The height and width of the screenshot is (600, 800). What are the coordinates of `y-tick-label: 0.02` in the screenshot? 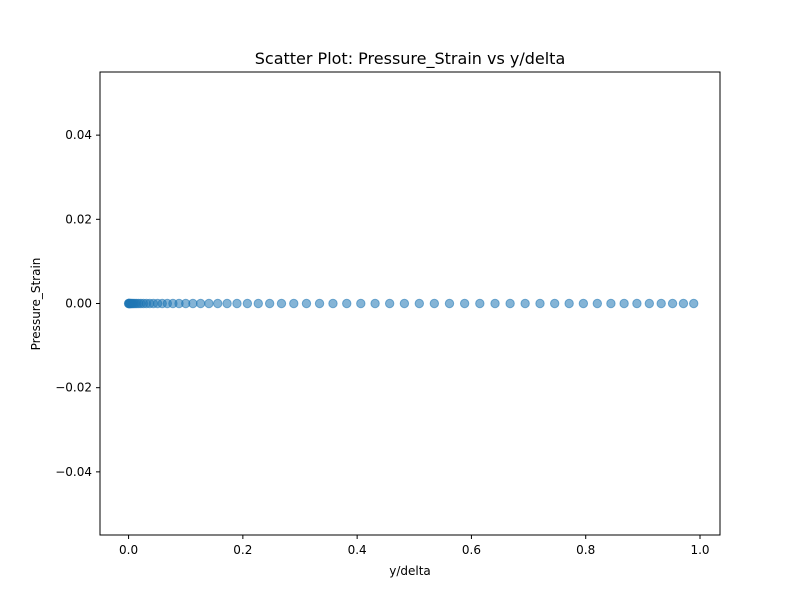 It's located at (78, 219).